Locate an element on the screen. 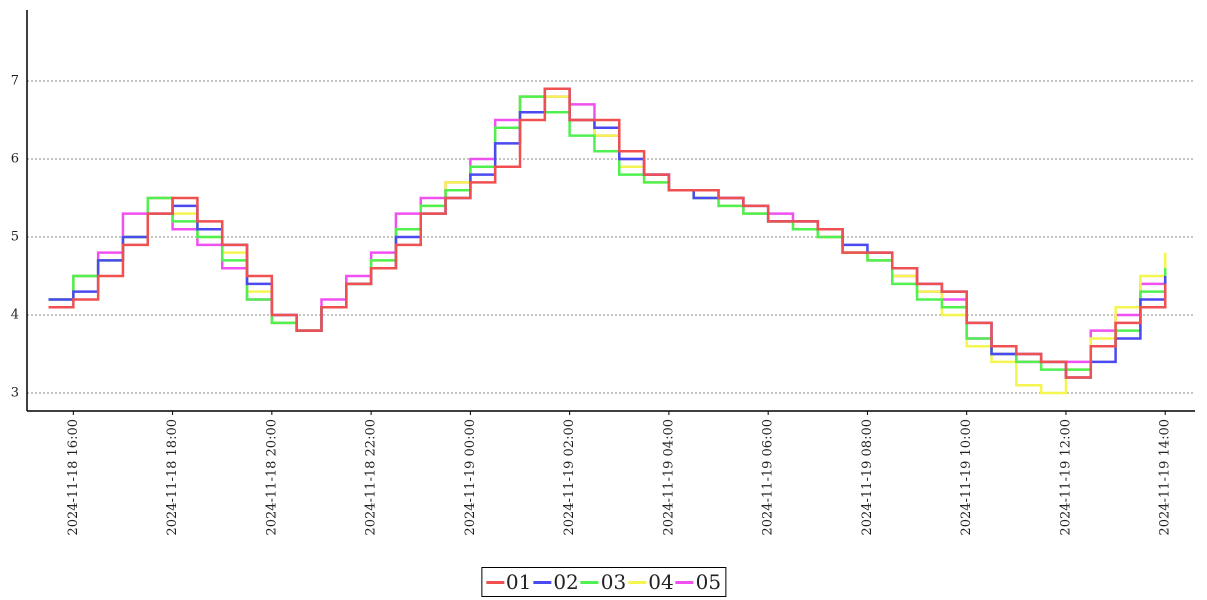  x-tick-label: 2024-11-19 12:00 is located at coordinates (1065, 477).